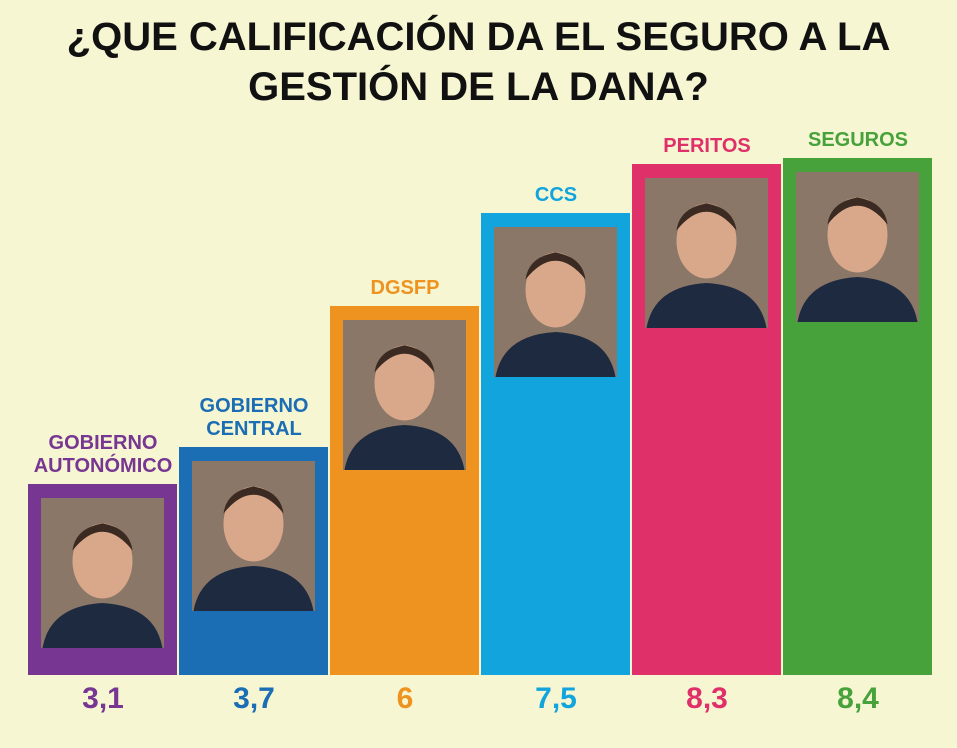  What do you see at coordinates (707, 698) in the screenshot?
I see `value-label: 8,3` at bounding box center [707, 698].